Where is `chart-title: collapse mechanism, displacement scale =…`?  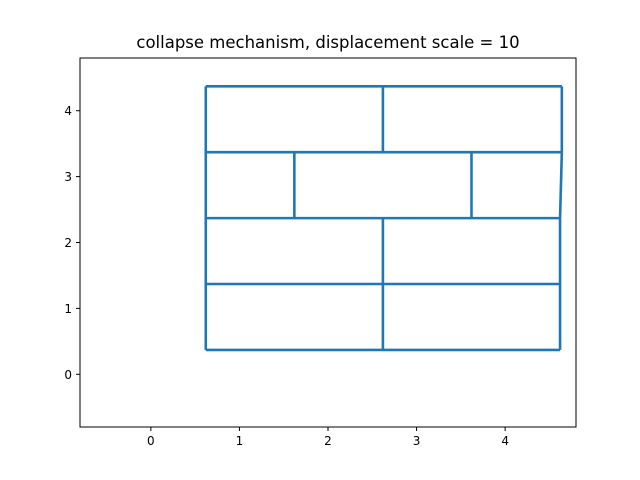 chart-title: collapse mechanism, displacement scale =… is located at coordinates (327, 42).